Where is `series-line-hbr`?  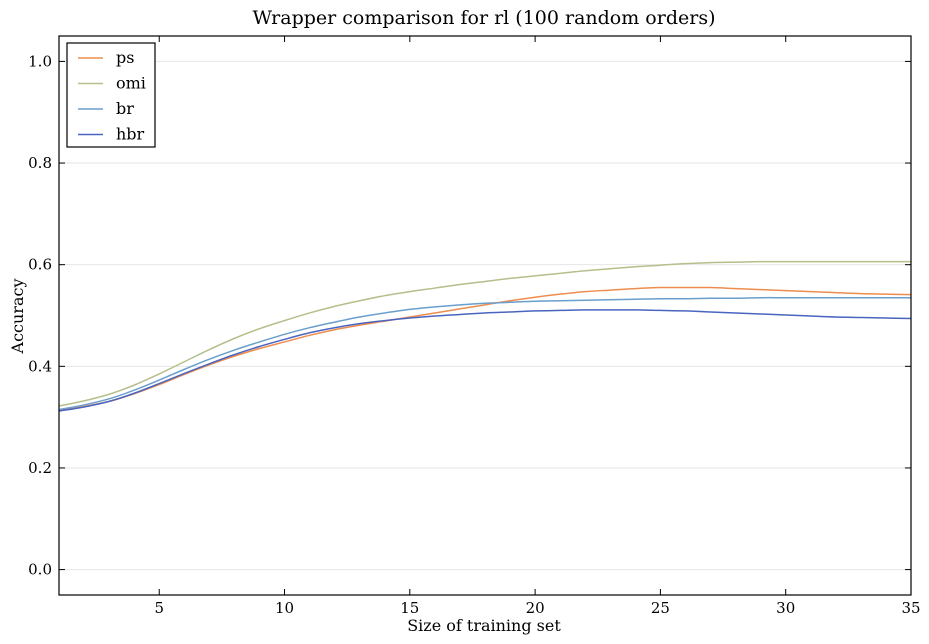
series-line-hbr is located at coordinates (485, 360).